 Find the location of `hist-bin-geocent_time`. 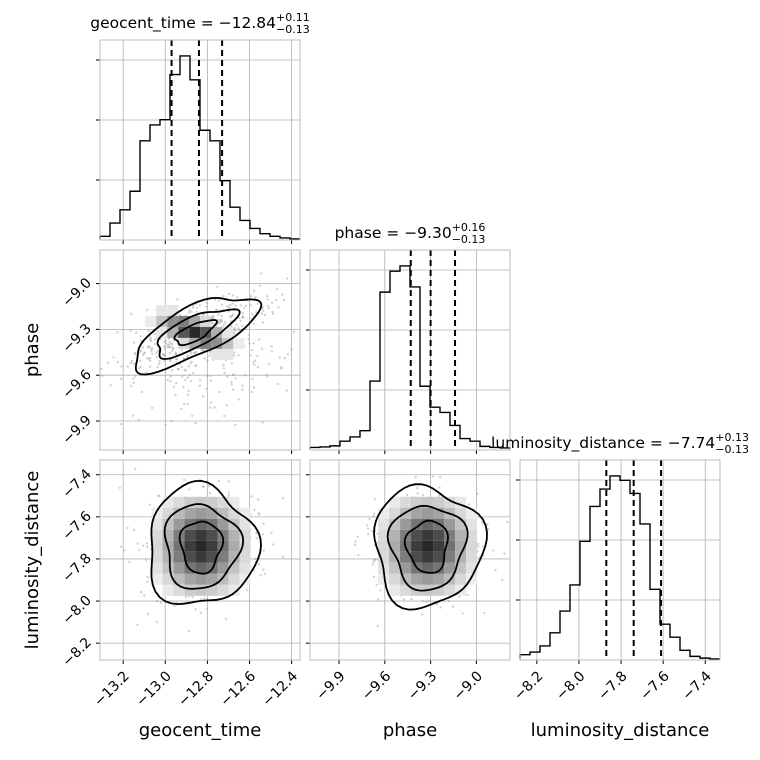

hist-bin-geocent_time is located at coordinates (185, 147).